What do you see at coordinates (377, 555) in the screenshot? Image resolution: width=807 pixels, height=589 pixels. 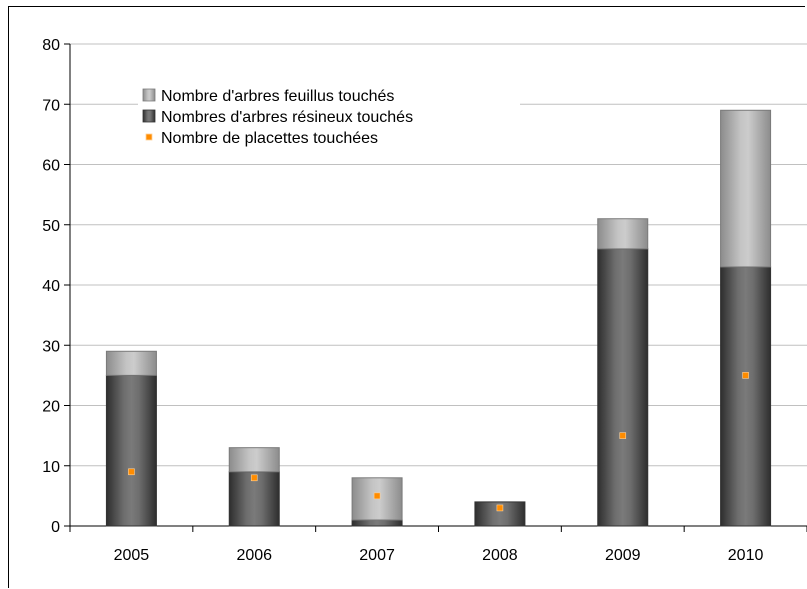 I see `x-tick-label-2007: 2007` at bounding box center [377, 555].